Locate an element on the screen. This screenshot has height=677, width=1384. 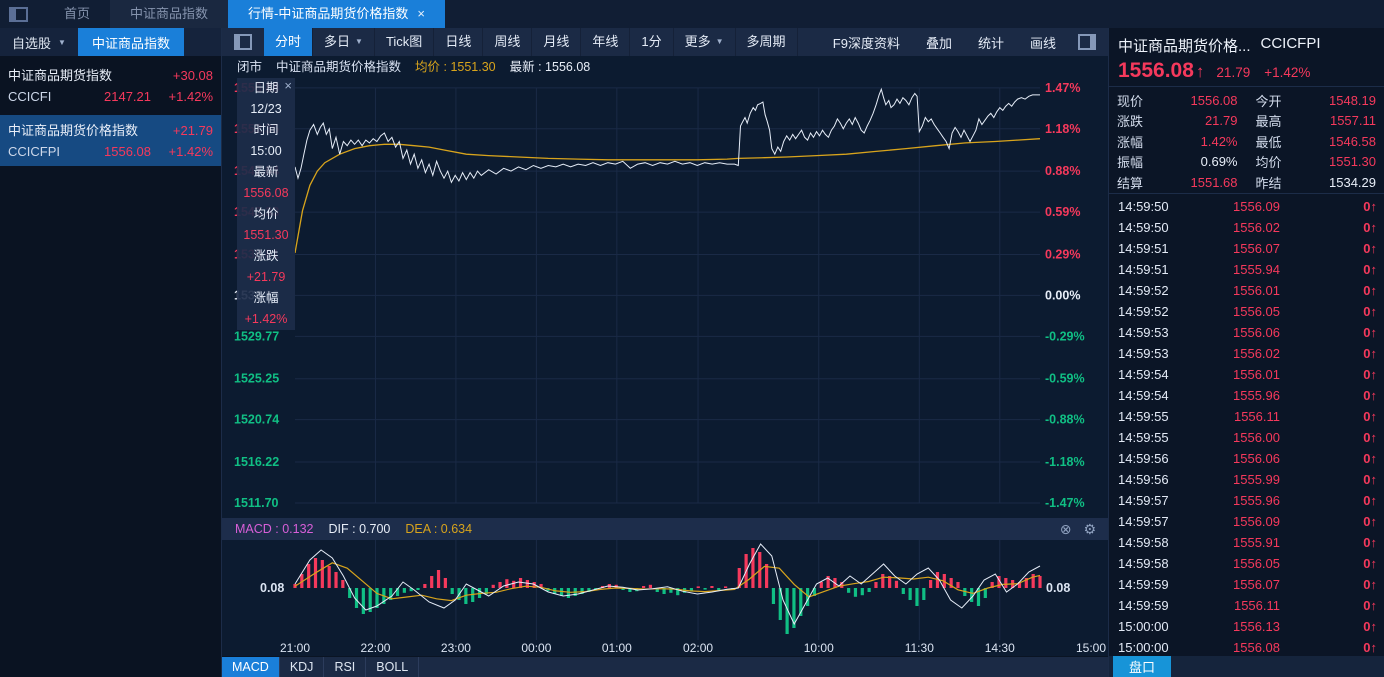
indicator-tab: MACD is located at coordinates (251, 667).